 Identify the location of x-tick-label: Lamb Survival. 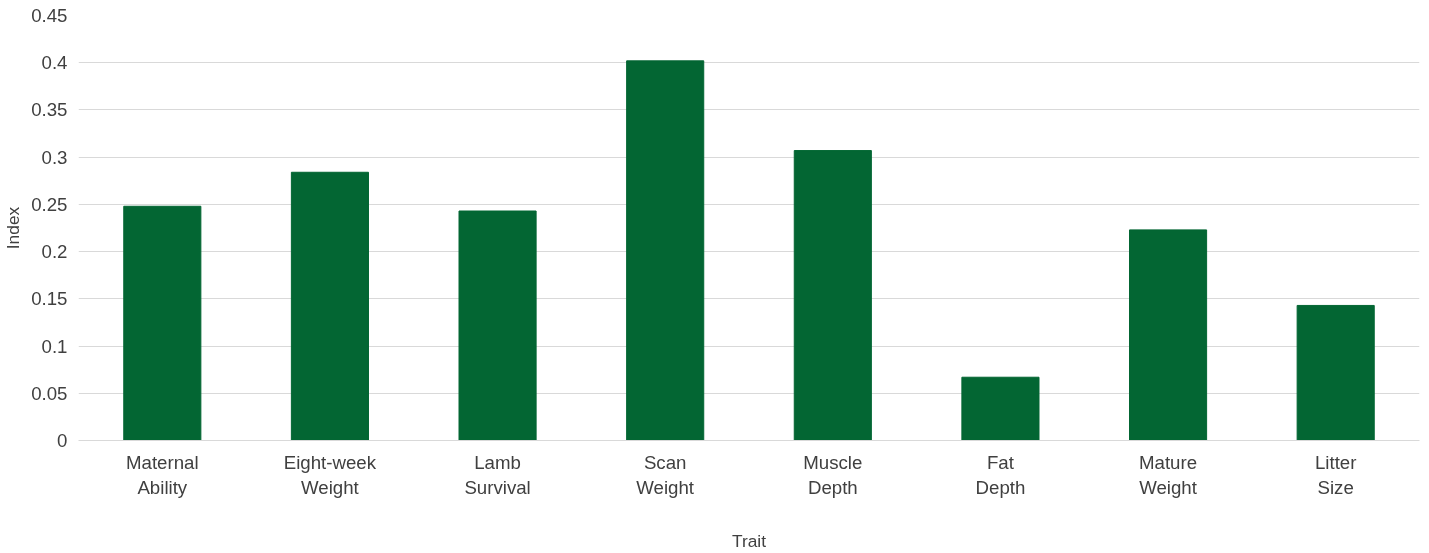
(497, 474).